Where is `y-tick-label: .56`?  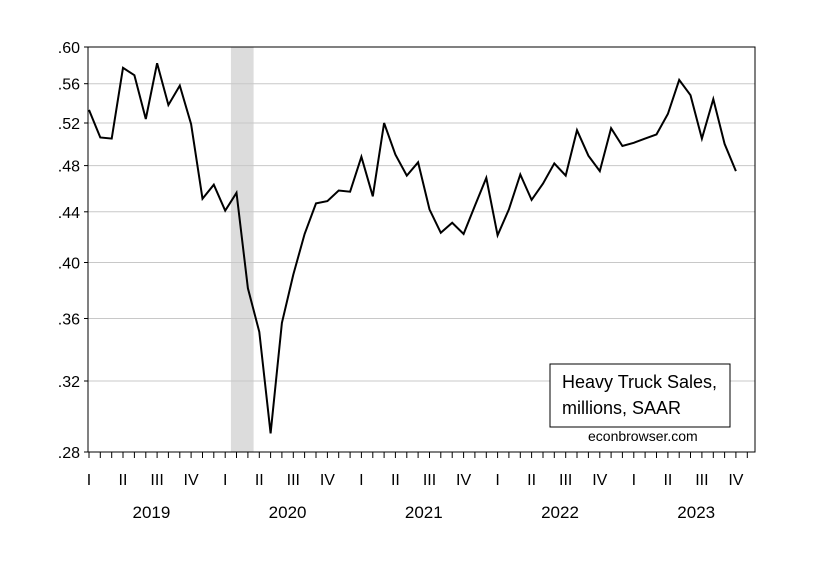 y-tick-label: .56 is located at coordinates (69, 85).